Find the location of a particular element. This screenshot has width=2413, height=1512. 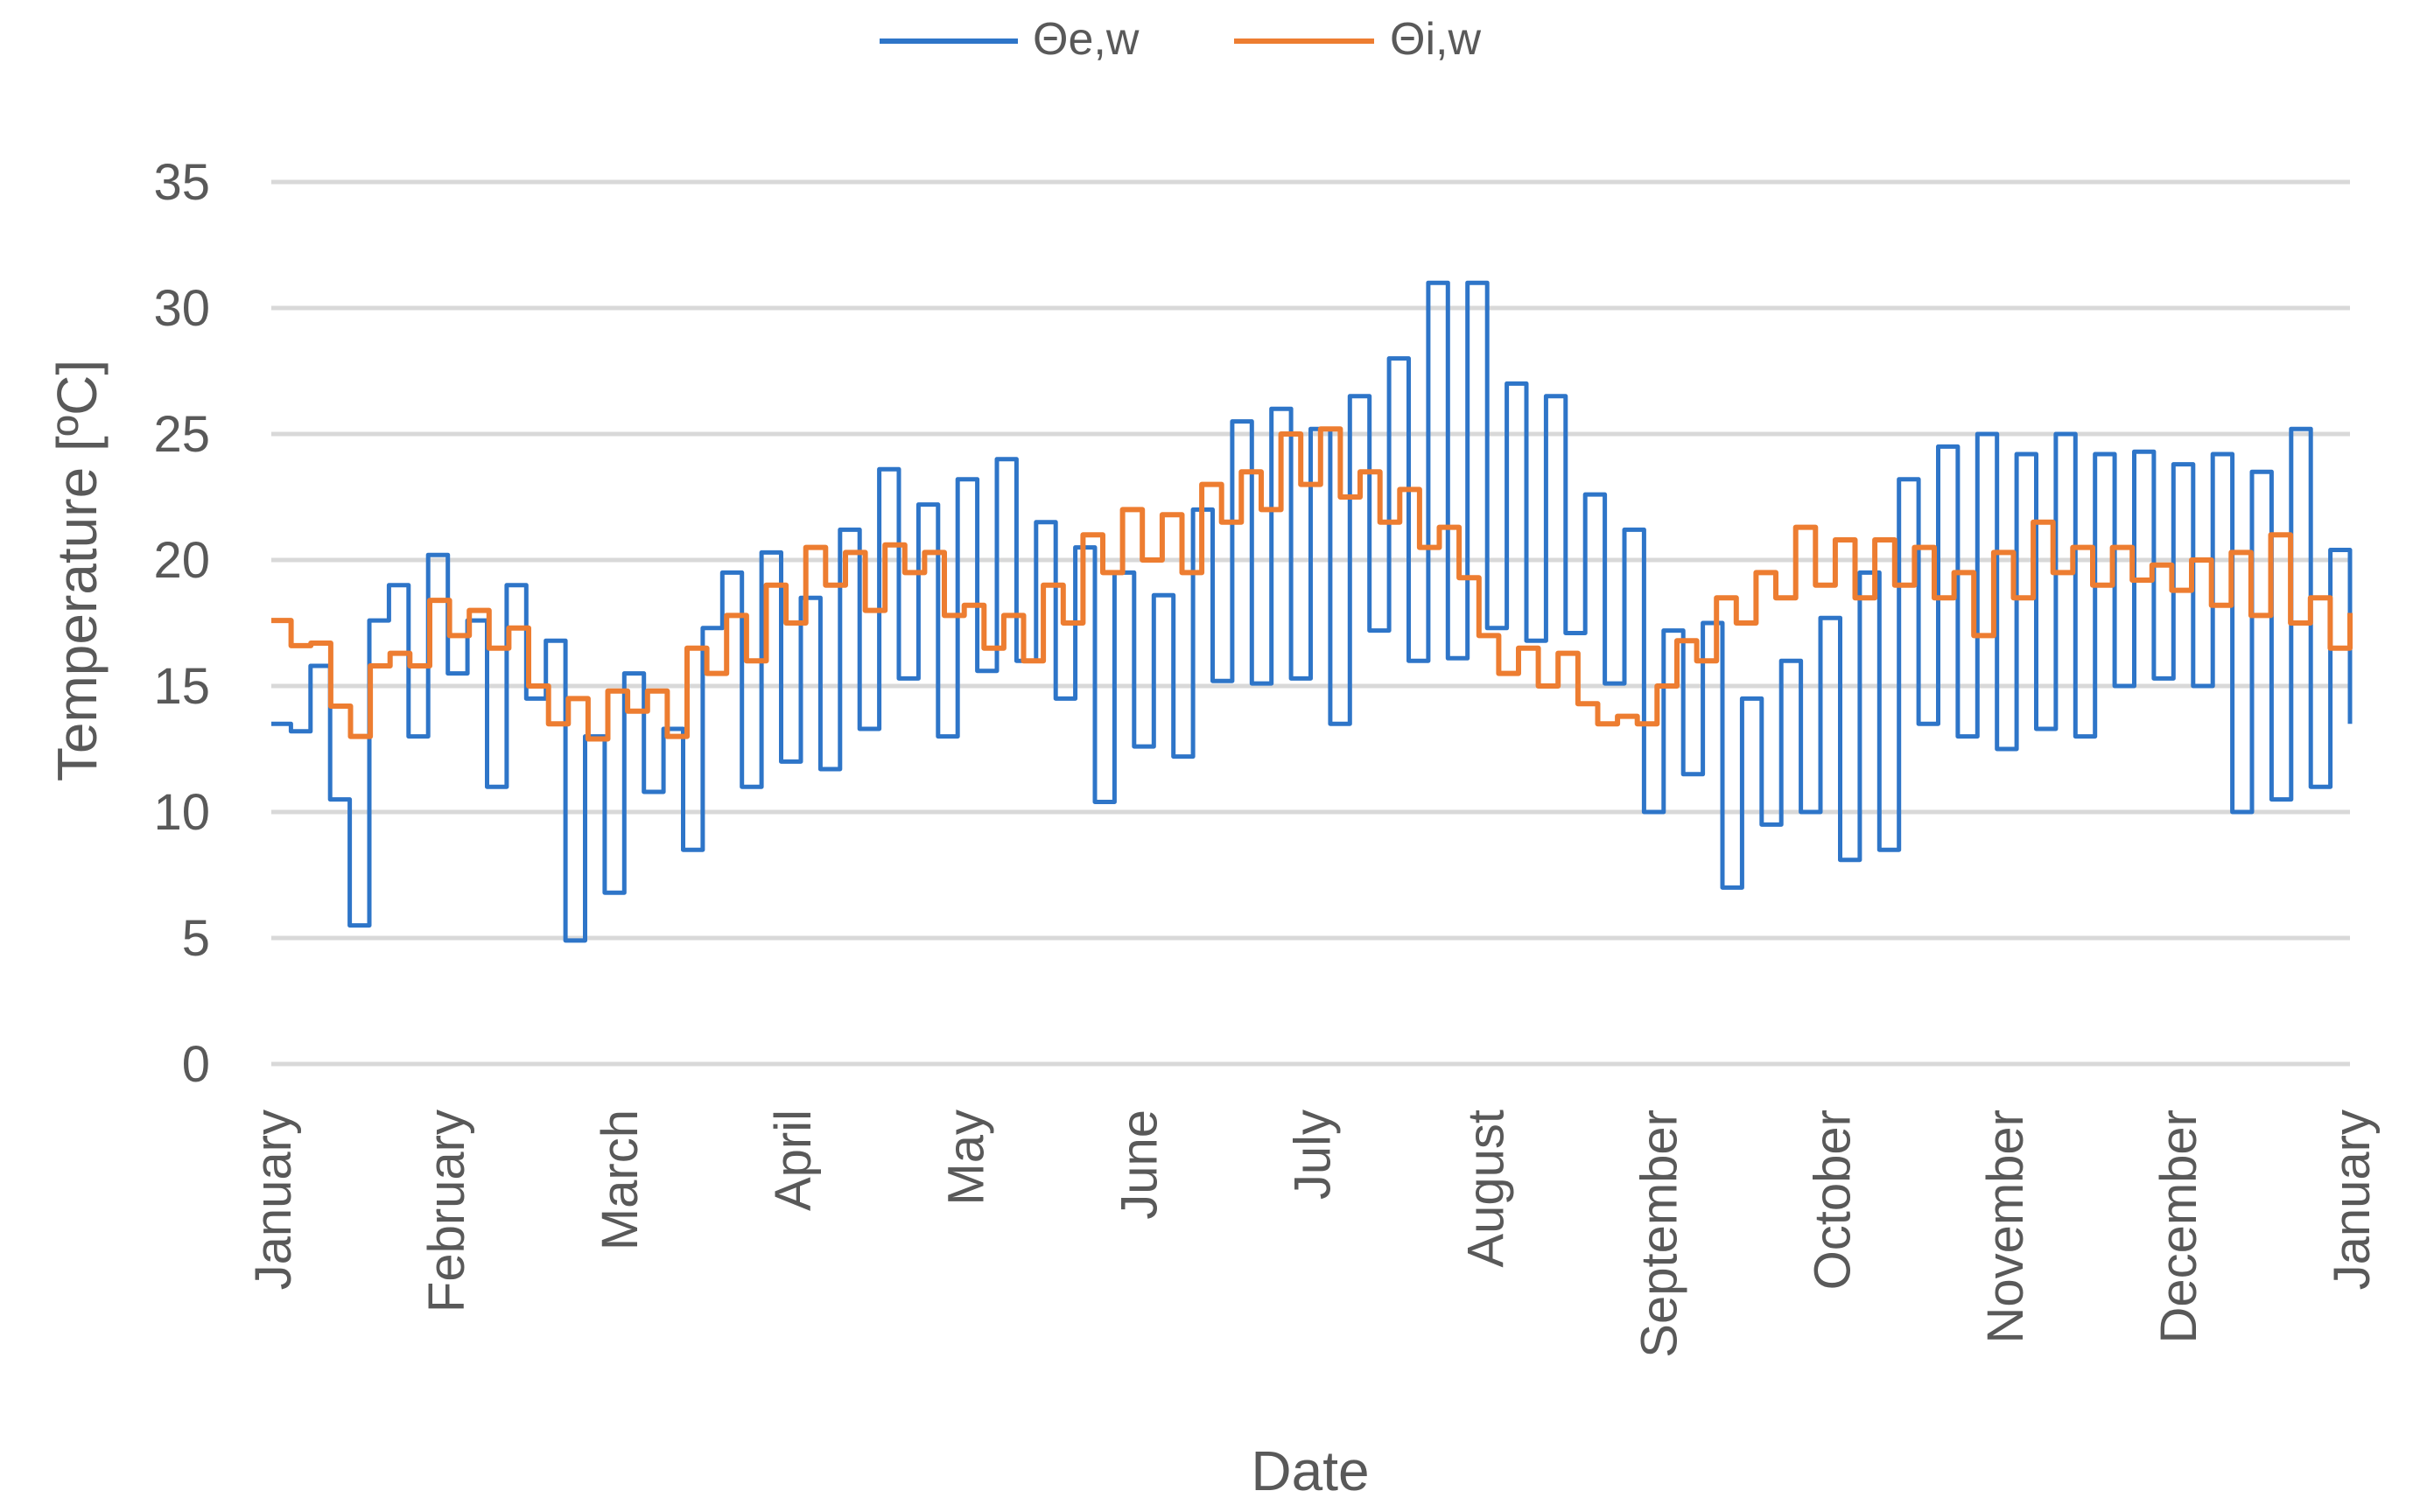

x-tick-label-march-2: March is located at coordinates (620, 1180).